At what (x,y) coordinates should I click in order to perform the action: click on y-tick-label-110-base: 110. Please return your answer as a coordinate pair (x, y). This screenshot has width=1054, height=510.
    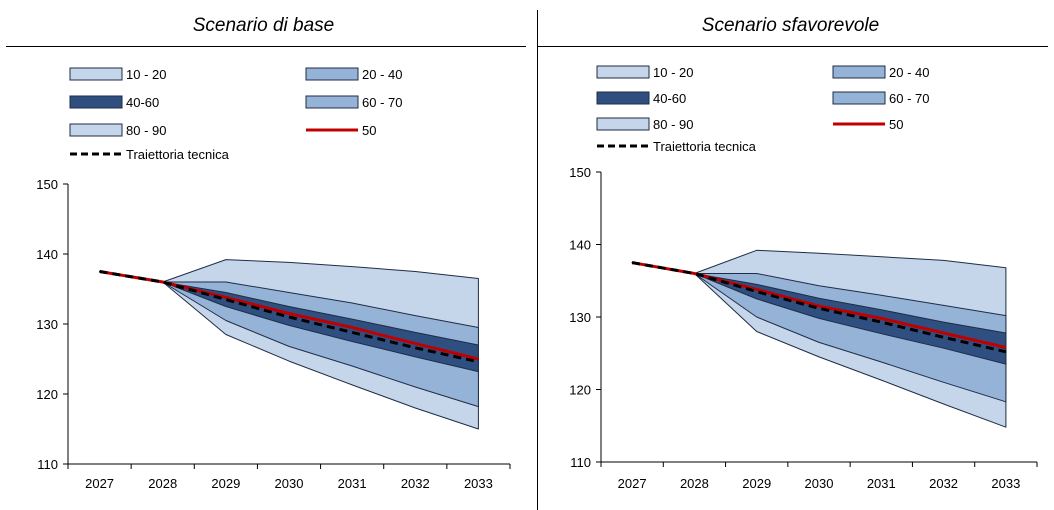
    Looking at the image, I should click on (47, 464).